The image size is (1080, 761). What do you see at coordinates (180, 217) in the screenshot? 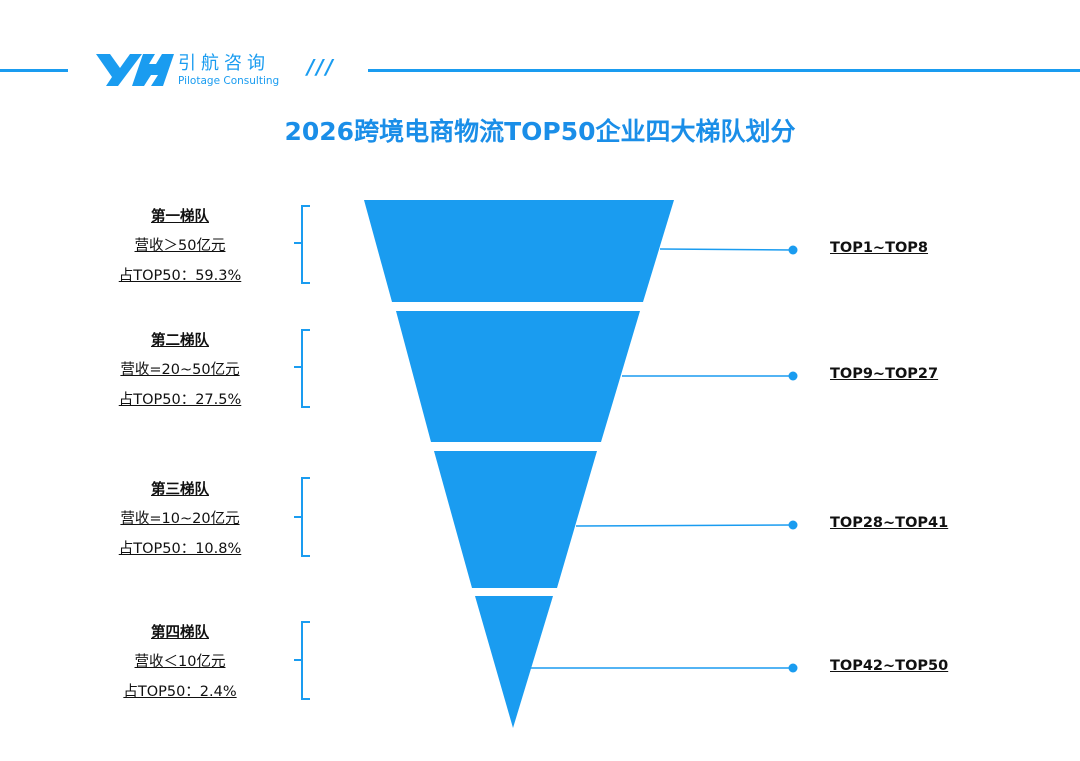
I see `tier-1-name: 第一梯队` at bounding box center [180, 217].